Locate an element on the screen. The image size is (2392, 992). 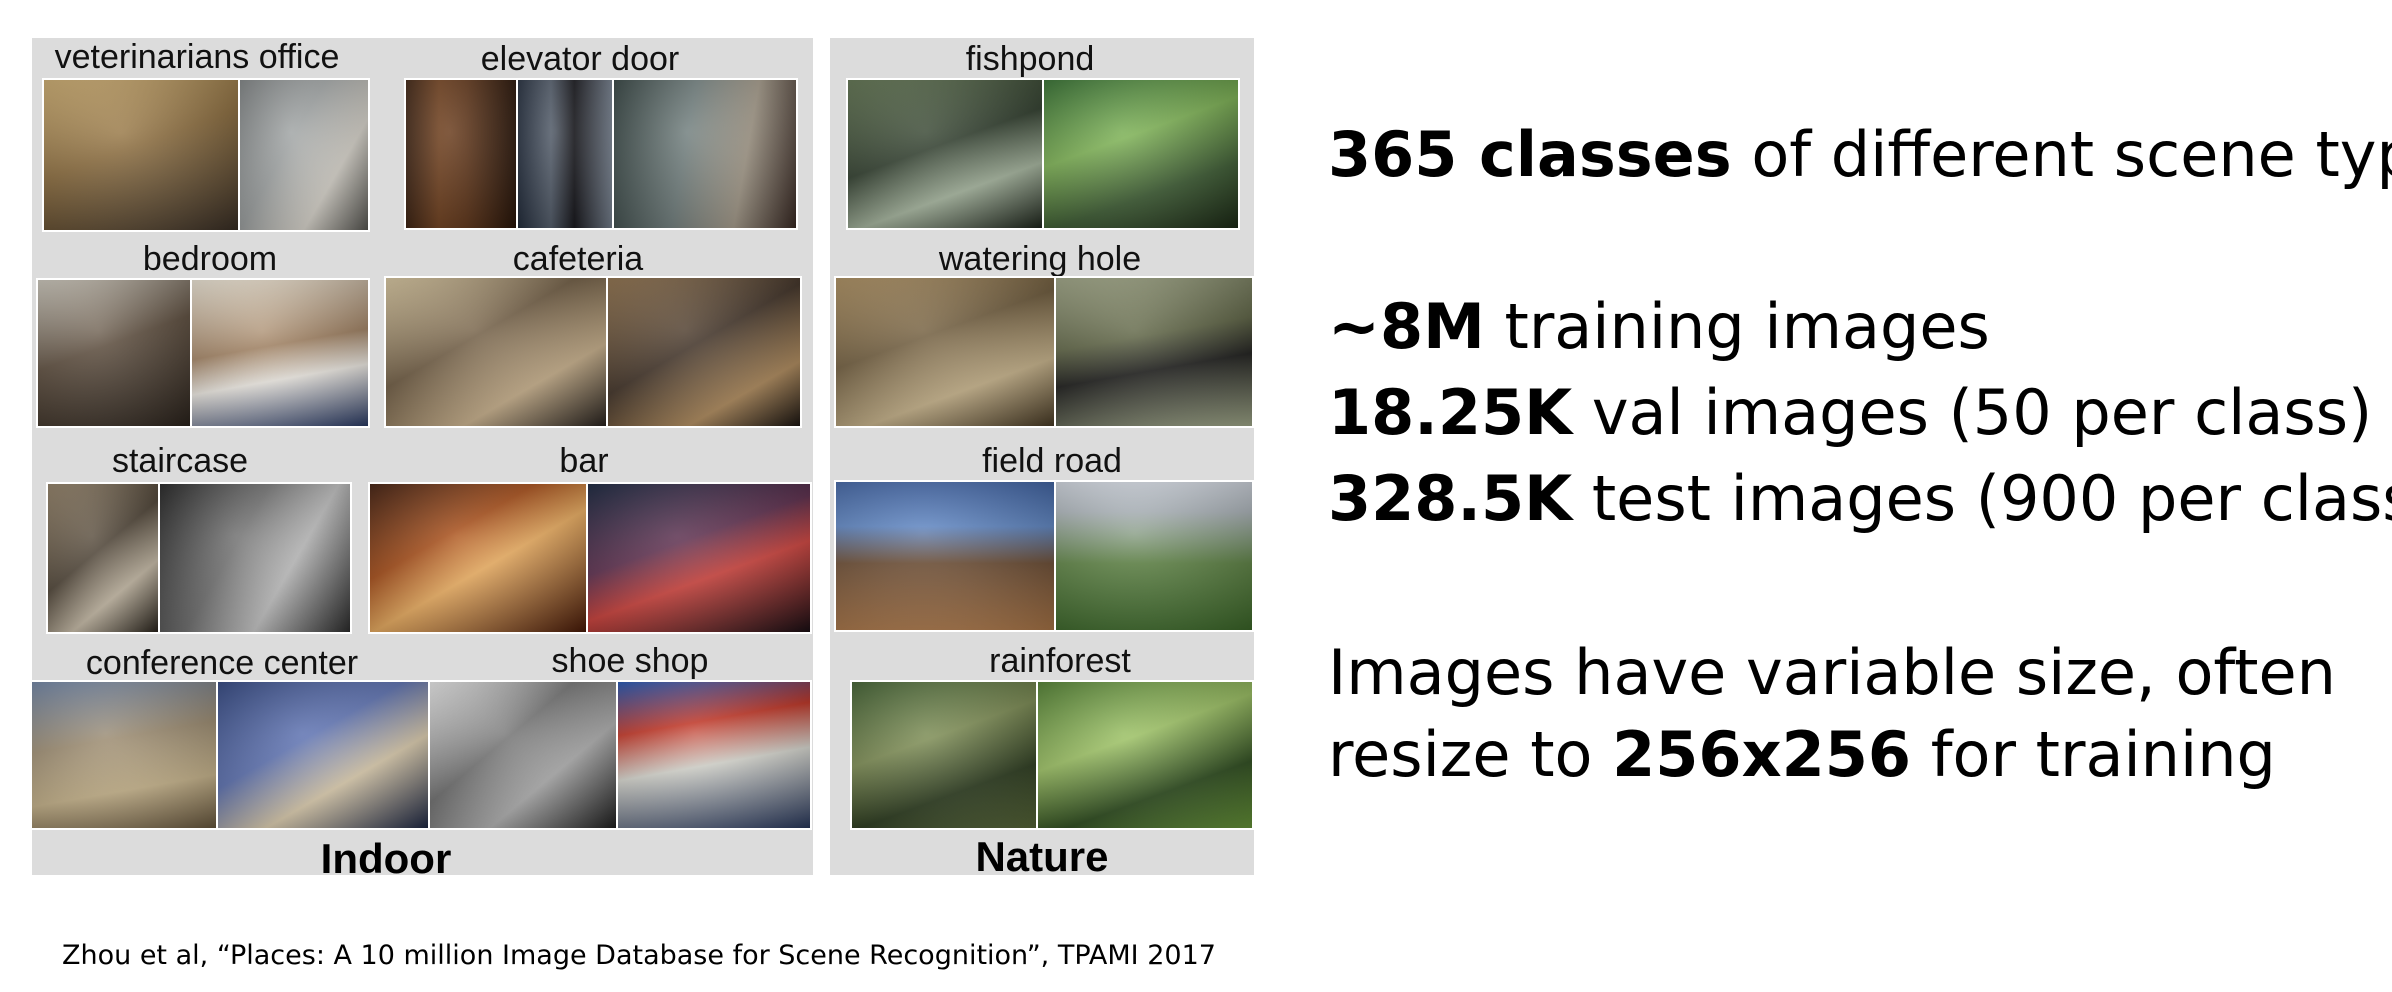
indoor-panel-title: Indoor is located at coordinates (386, 858).